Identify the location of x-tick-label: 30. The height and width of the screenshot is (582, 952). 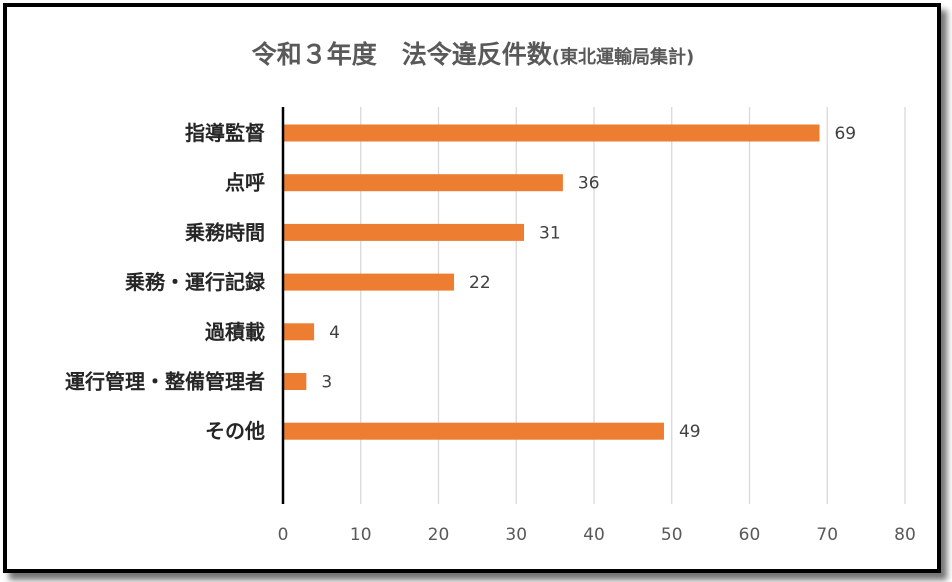
(516, 535).